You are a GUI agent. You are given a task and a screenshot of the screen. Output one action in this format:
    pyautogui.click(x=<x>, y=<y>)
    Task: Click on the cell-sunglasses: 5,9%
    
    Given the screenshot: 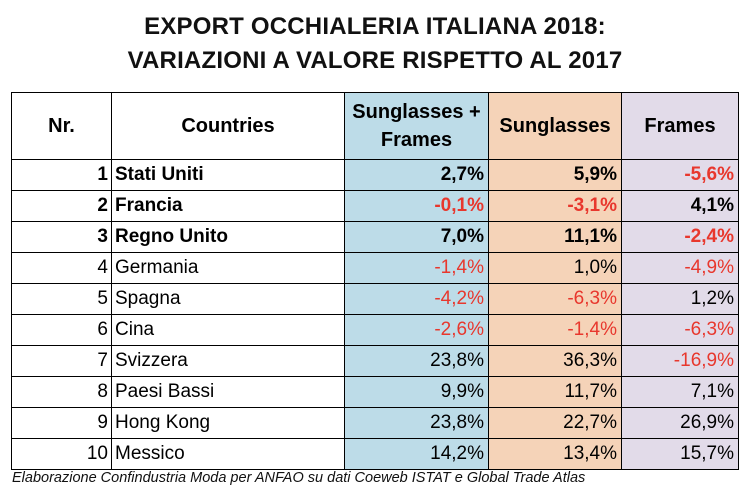 What is the action you would take?
    pyautogui.click(x=555, y=175)
    